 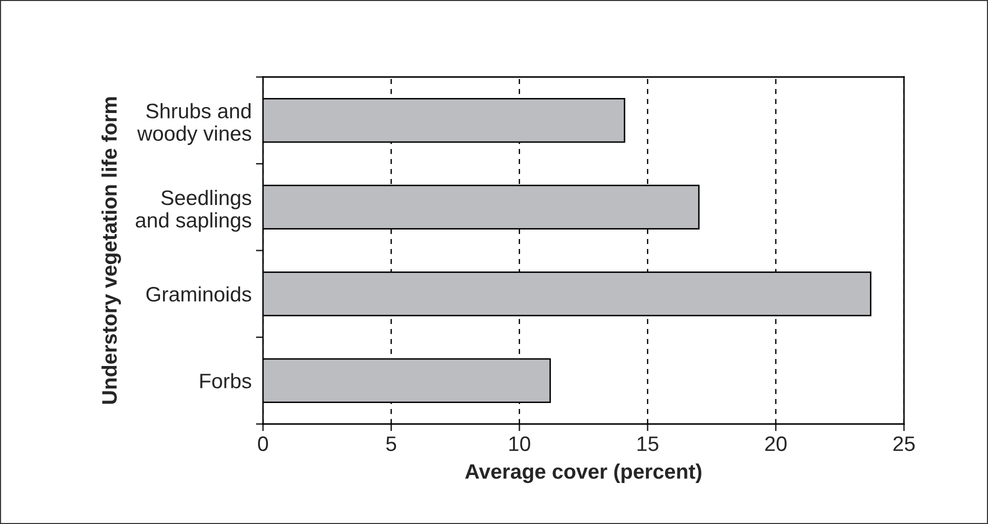 I want to click on y-axis-title: Understory vegetation life form, so click(x=112, y=250).